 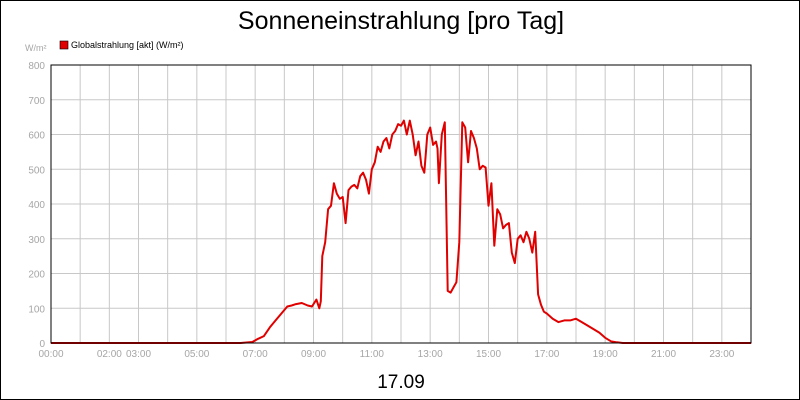 I want to click on x-tick-label: 03:00, so click(x=138, y=354).